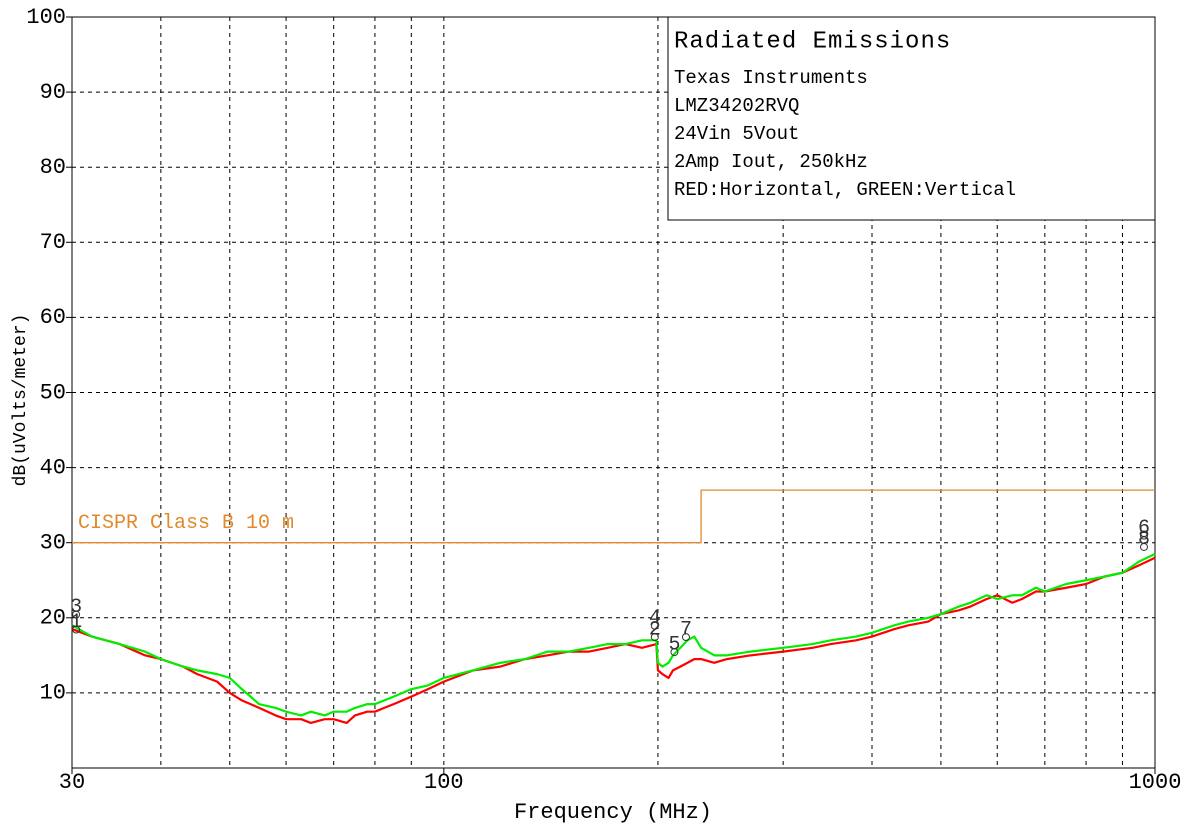 The height and width of the screenshot is (830, 1190). I want to click on y-tick-label: 20, so click(53, 618).